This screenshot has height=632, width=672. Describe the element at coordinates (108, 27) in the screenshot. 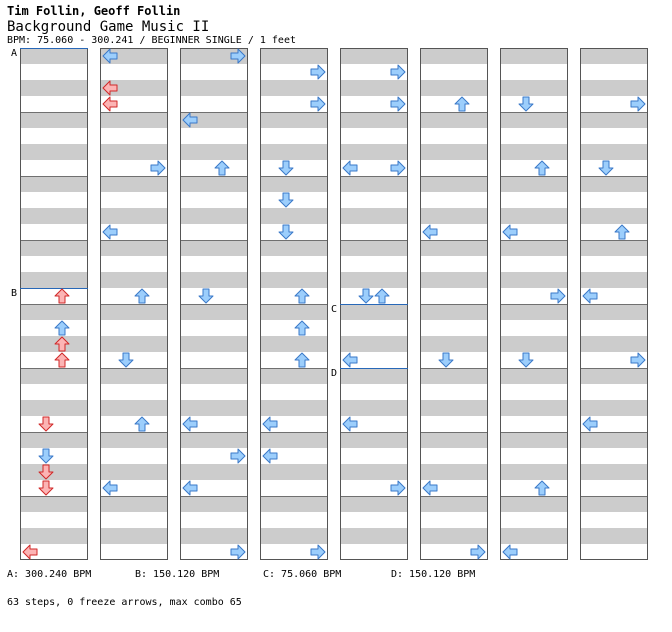

I see `song-title: Background Game Music II` at that location.